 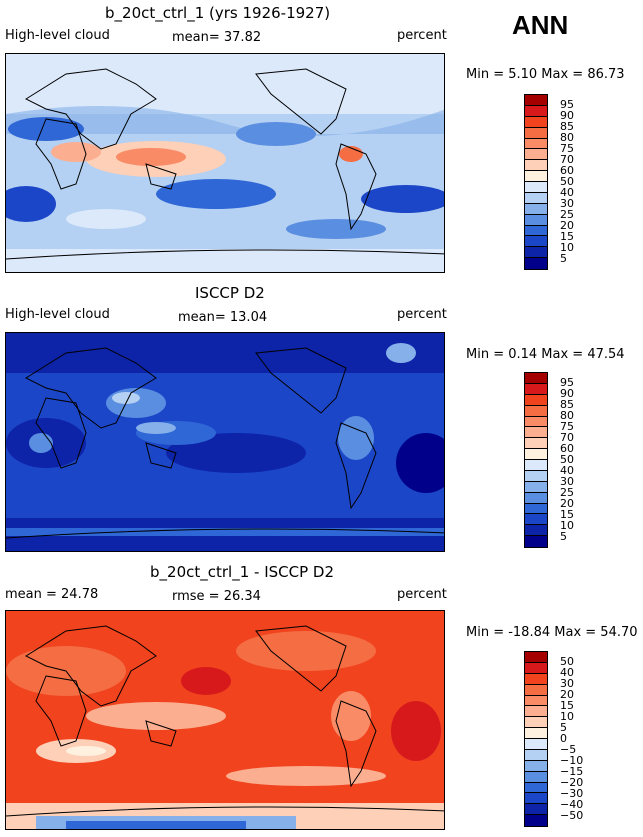 What do you see at coordinates (563, 738) in the screenshot?
I see `colorbar-tick-label: 0` at bounding box center [563, 738].